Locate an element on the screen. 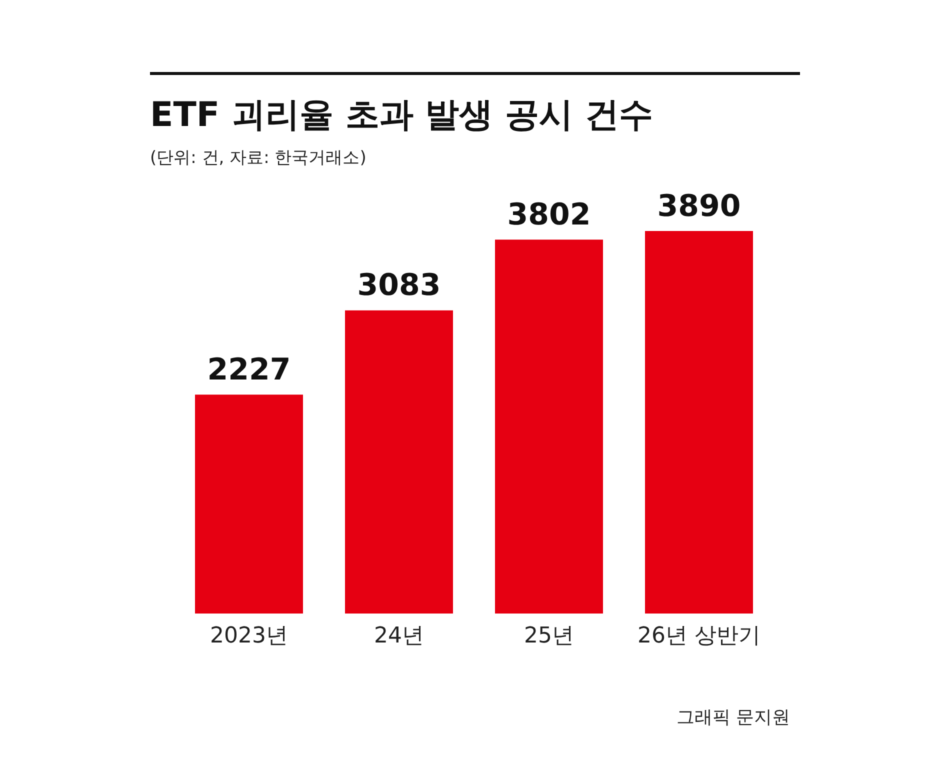 The image size is (950, 760). text: 그래픽 문지원 is located at coordinates (733, 717).